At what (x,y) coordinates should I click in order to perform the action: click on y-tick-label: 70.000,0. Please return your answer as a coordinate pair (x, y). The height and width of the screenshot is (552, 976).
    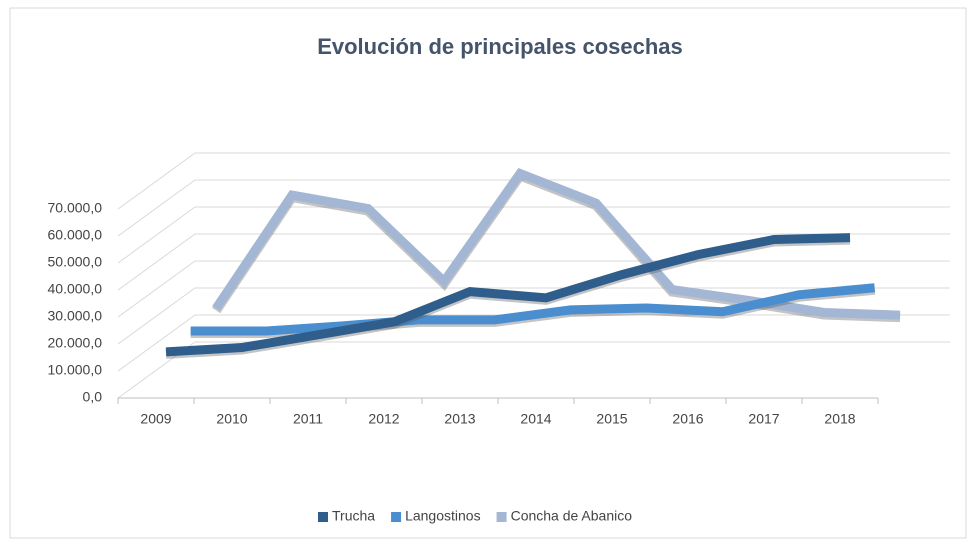
    Looking at the image, I should click on (75, 208).